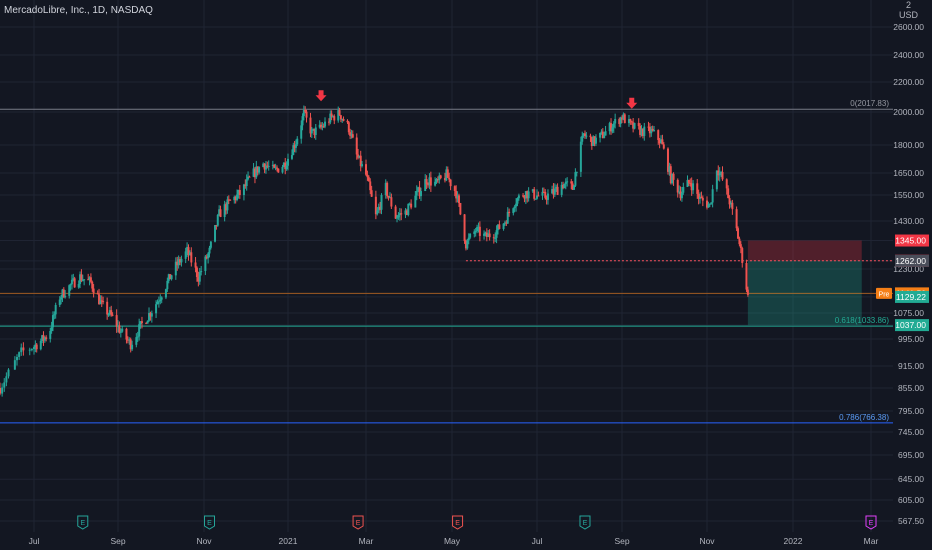 This screenshot has width=932, height=550. I want to click on earnings-marker-icon, so click(83, 522).